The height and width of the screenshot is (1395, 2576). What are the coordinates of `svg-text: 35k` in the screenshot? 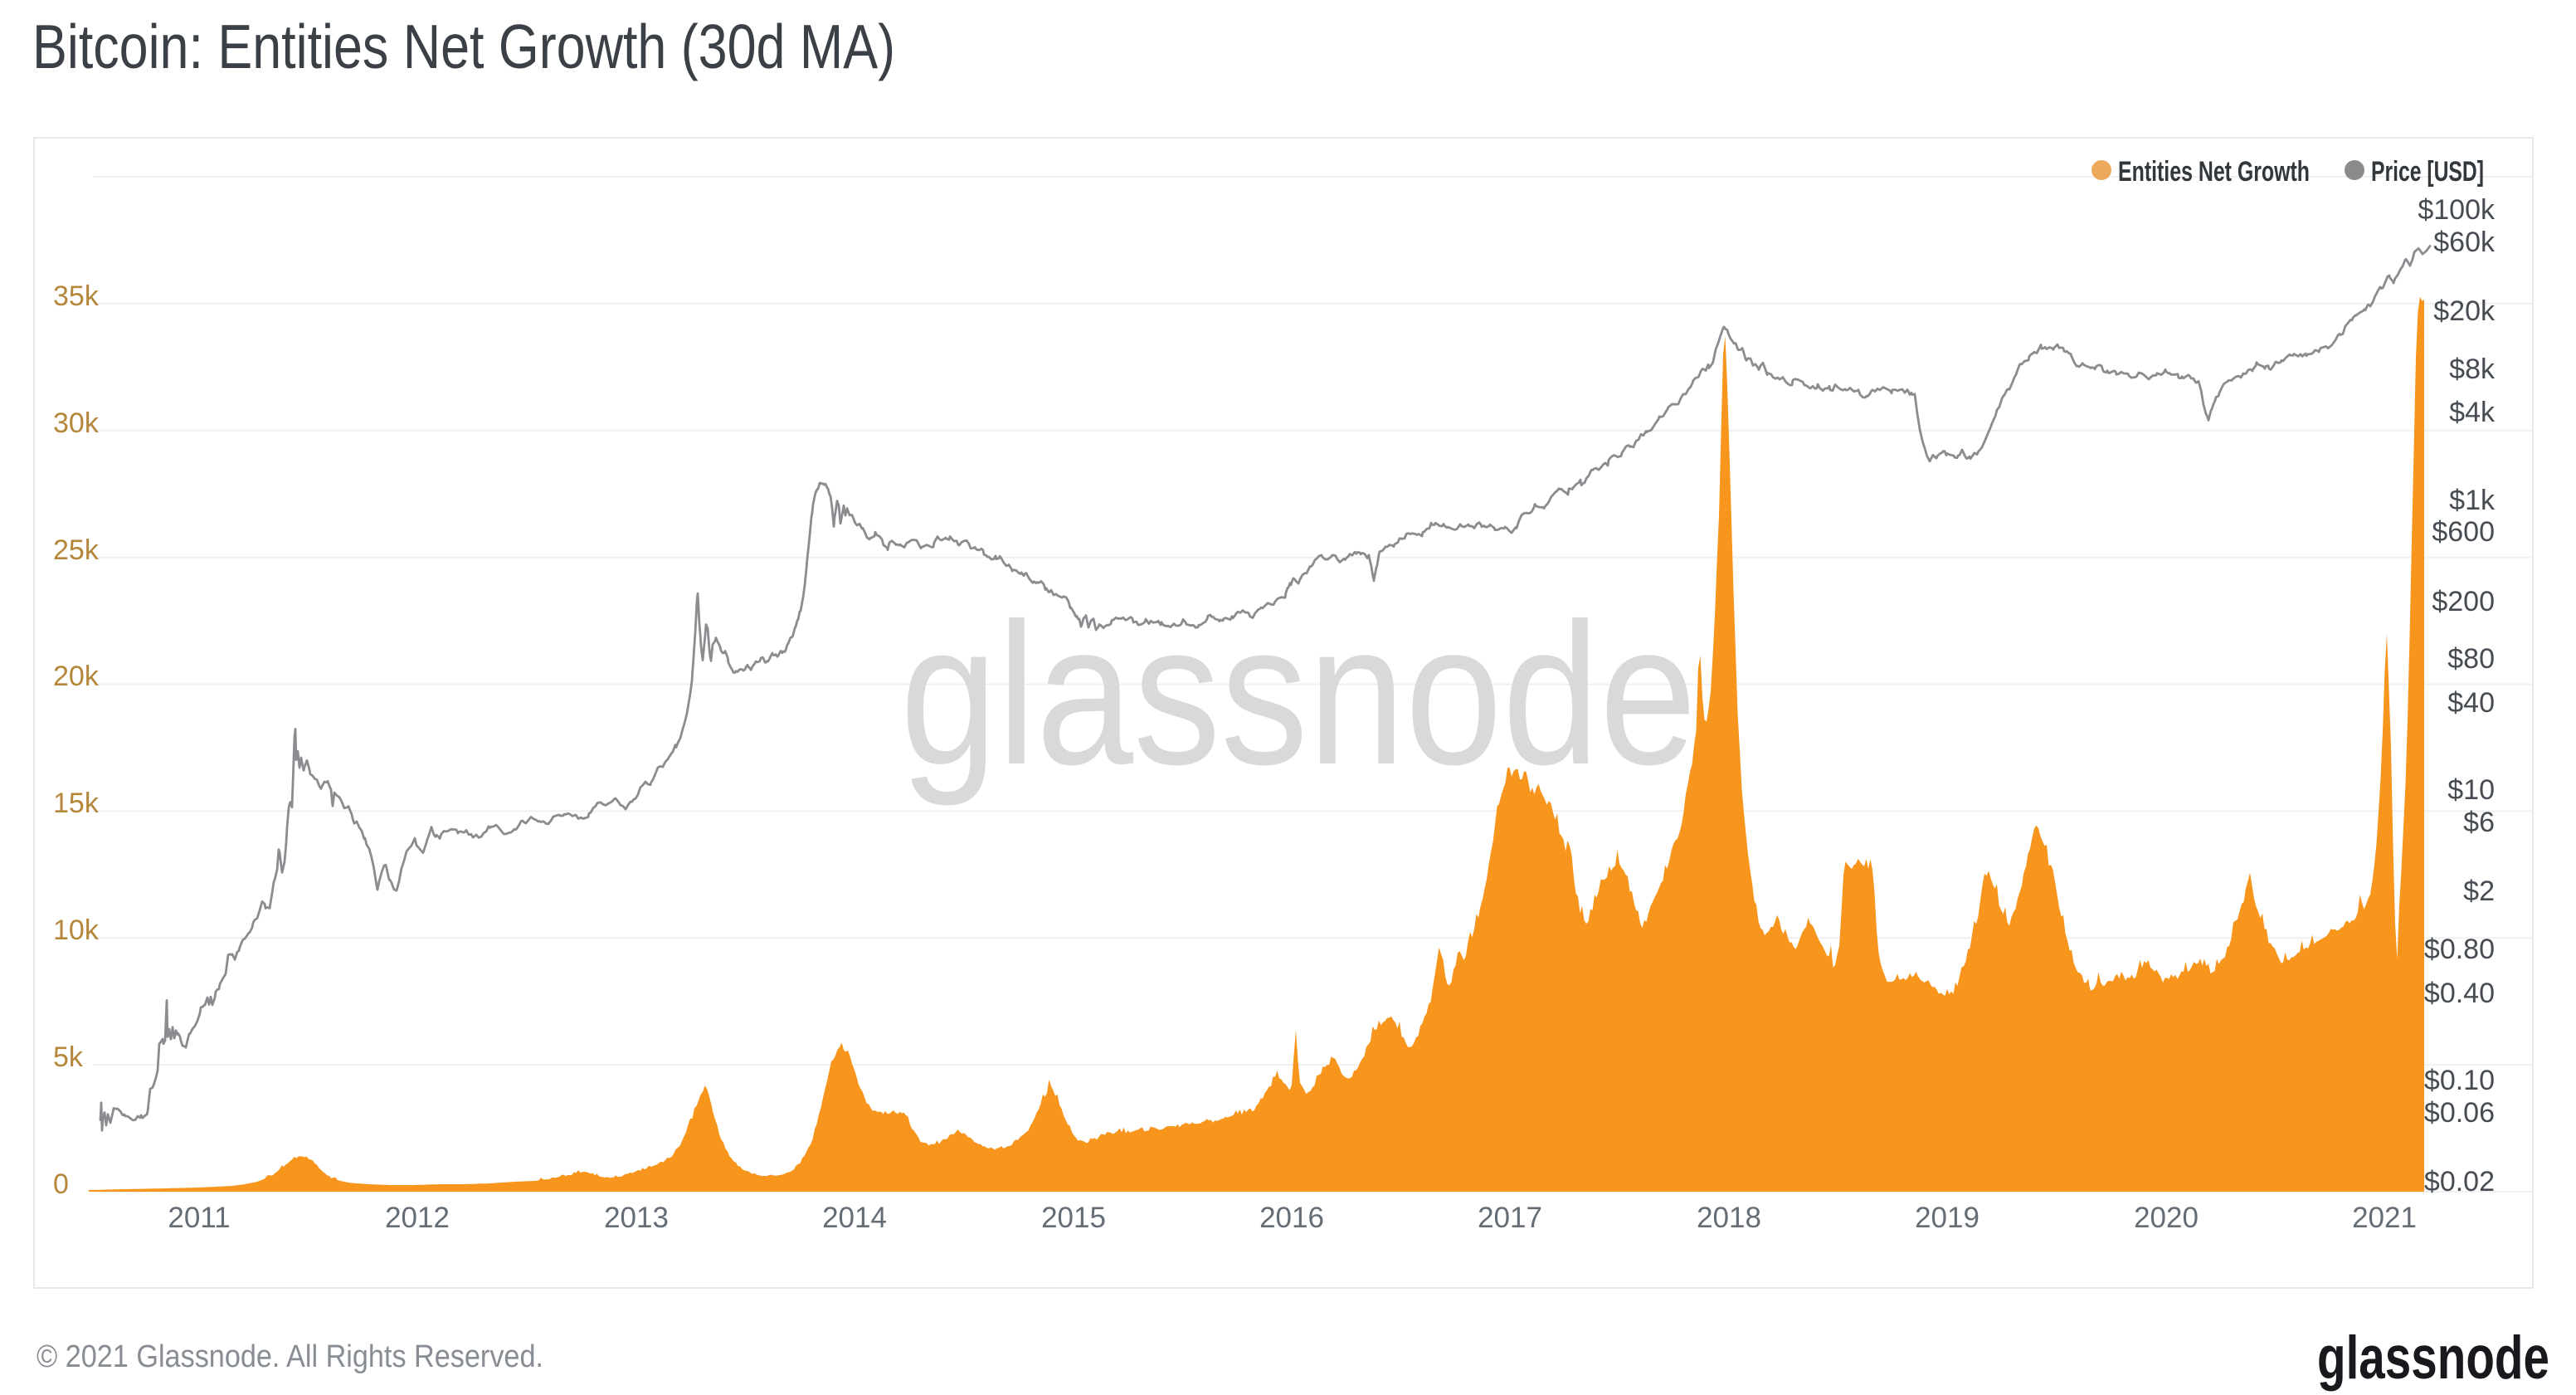 It's located at (76, 296).